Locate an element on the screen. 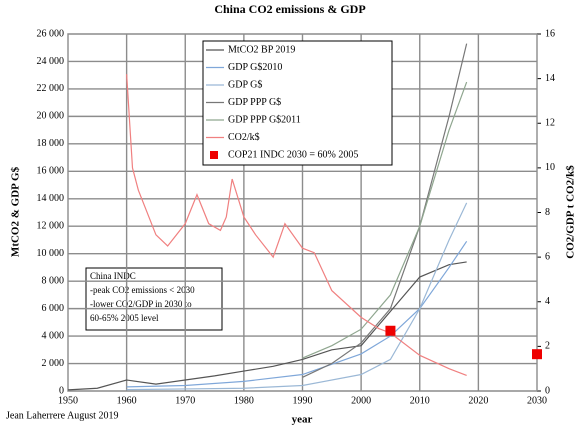 The height and width of the screenshot is (435, 585). x-tick-label: 1970 is located at coordinates (185, 400).